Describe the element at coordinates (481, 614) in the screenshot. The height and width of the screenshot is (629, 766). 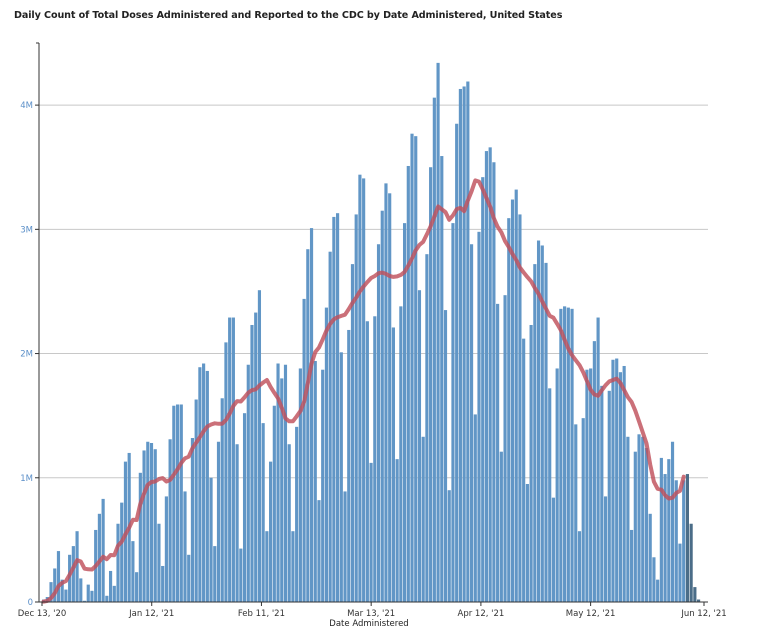
I see `x-tick-label: Apr 12, '21` at that location.